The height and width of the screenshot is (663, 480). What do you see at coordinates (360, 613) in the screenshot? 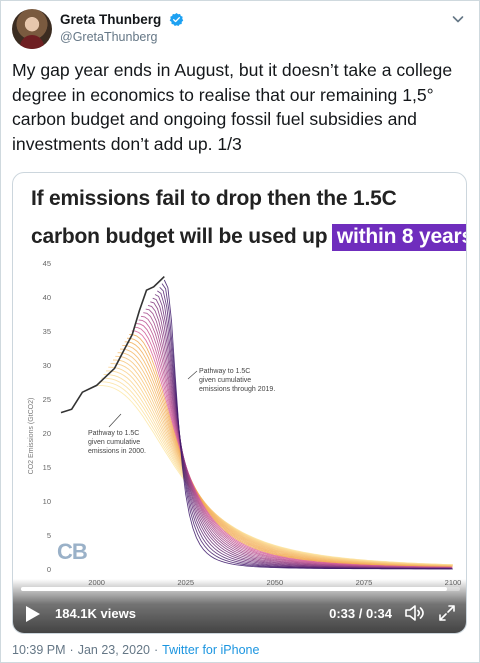
I see `video-time: 0:33 / 0:34` at bounding box center [360, 613].